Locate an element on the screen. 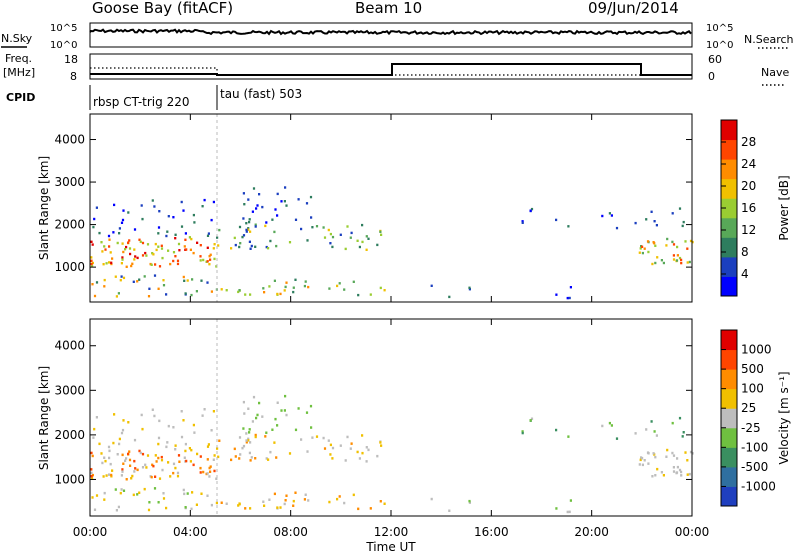 This screenshot has height=554, width=800. noise-sky-line is located at coordinates (390, 32).